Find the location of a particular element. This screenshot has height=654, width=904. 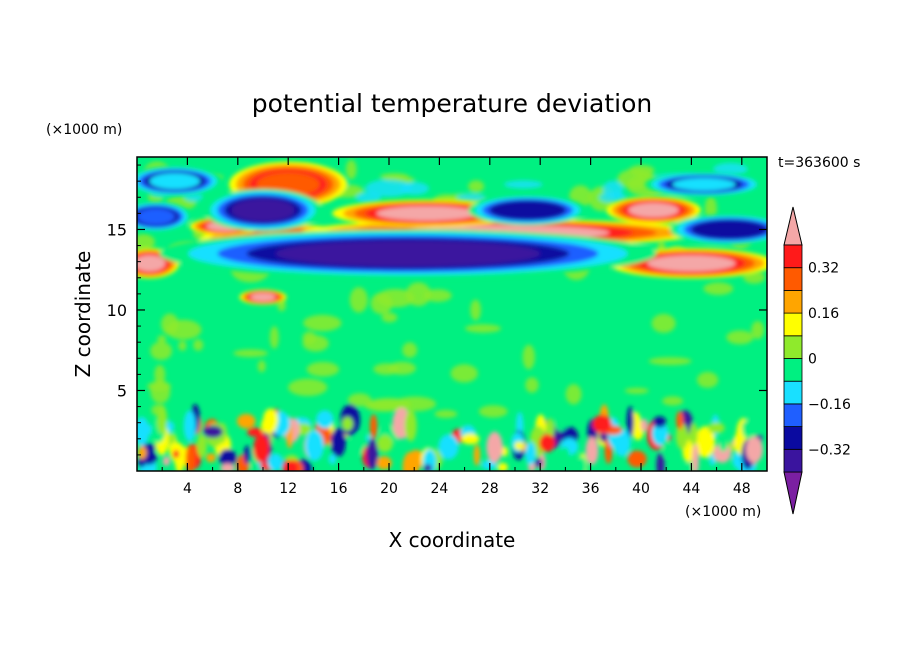

x-tick-label: 24 is located at coordinates (439, 489).